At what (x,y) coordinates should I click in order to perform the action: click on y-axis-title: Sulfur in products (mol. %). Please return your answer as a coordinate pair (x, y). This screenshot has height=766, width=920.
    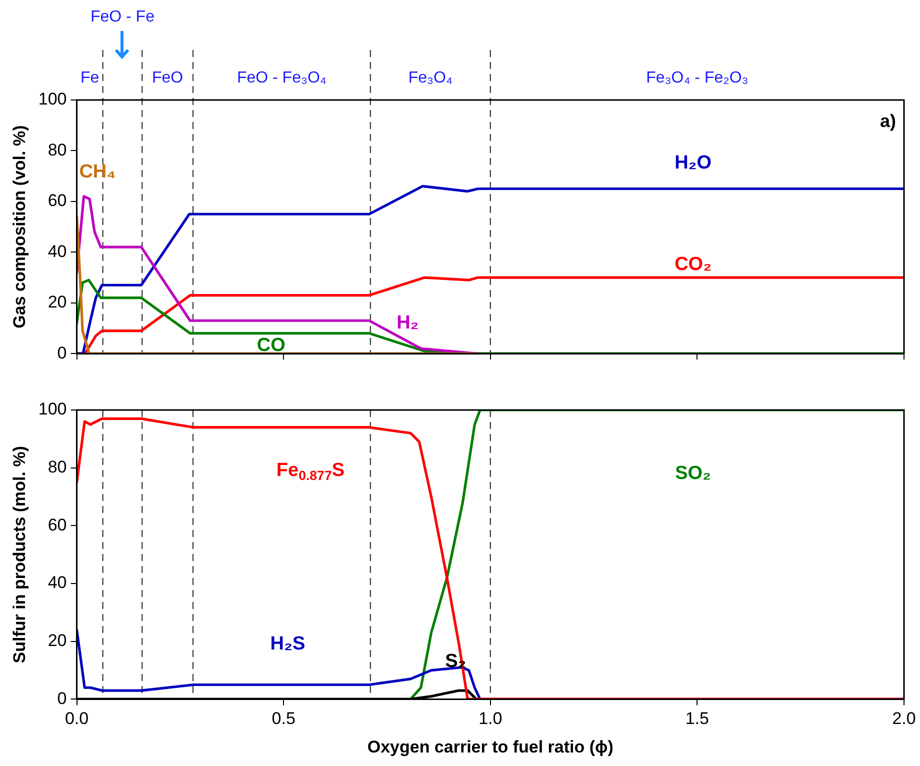
    Looking at the image, I should click on (19, 555).